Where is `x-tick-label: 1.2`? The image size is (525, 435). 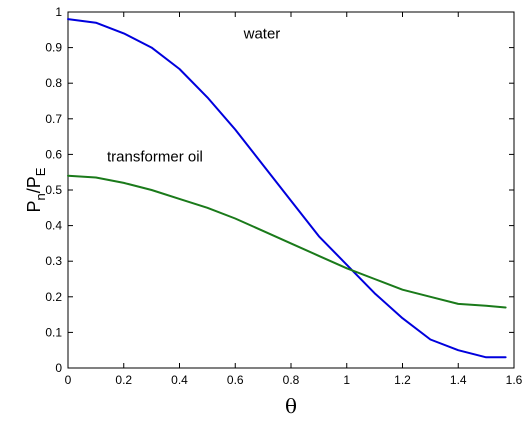
x-tick-label: 1.2 is located at coordinates (402, 380).